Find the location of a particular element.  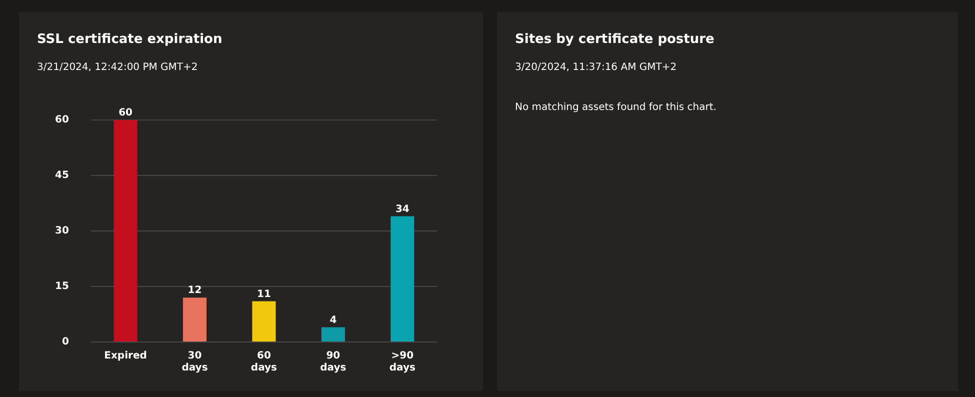

x-tick-label: 60 days is located at coordinates (264, 362).